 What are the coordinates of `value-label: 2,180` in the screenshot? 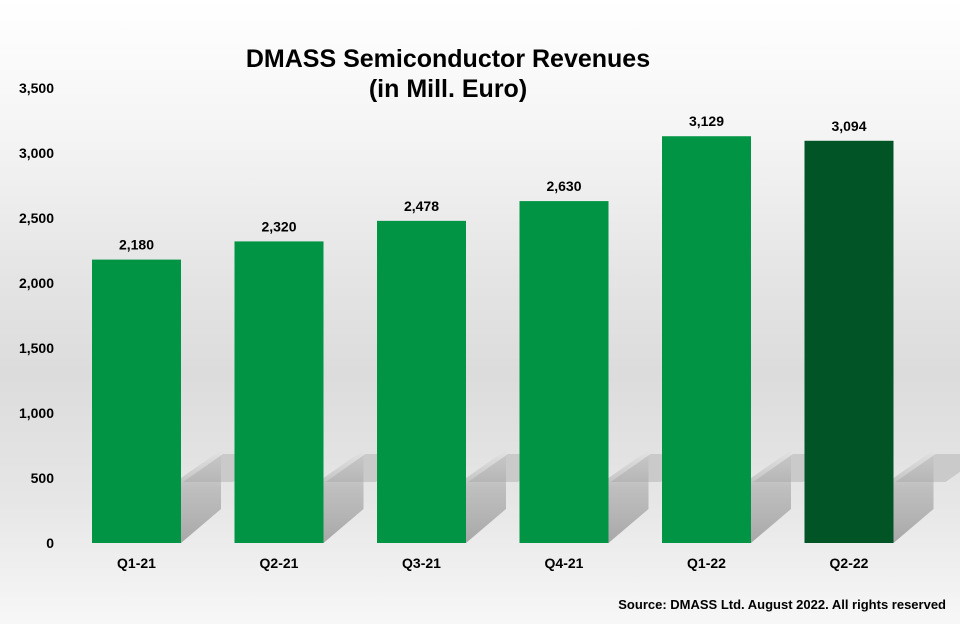 It's located at (136, 245).